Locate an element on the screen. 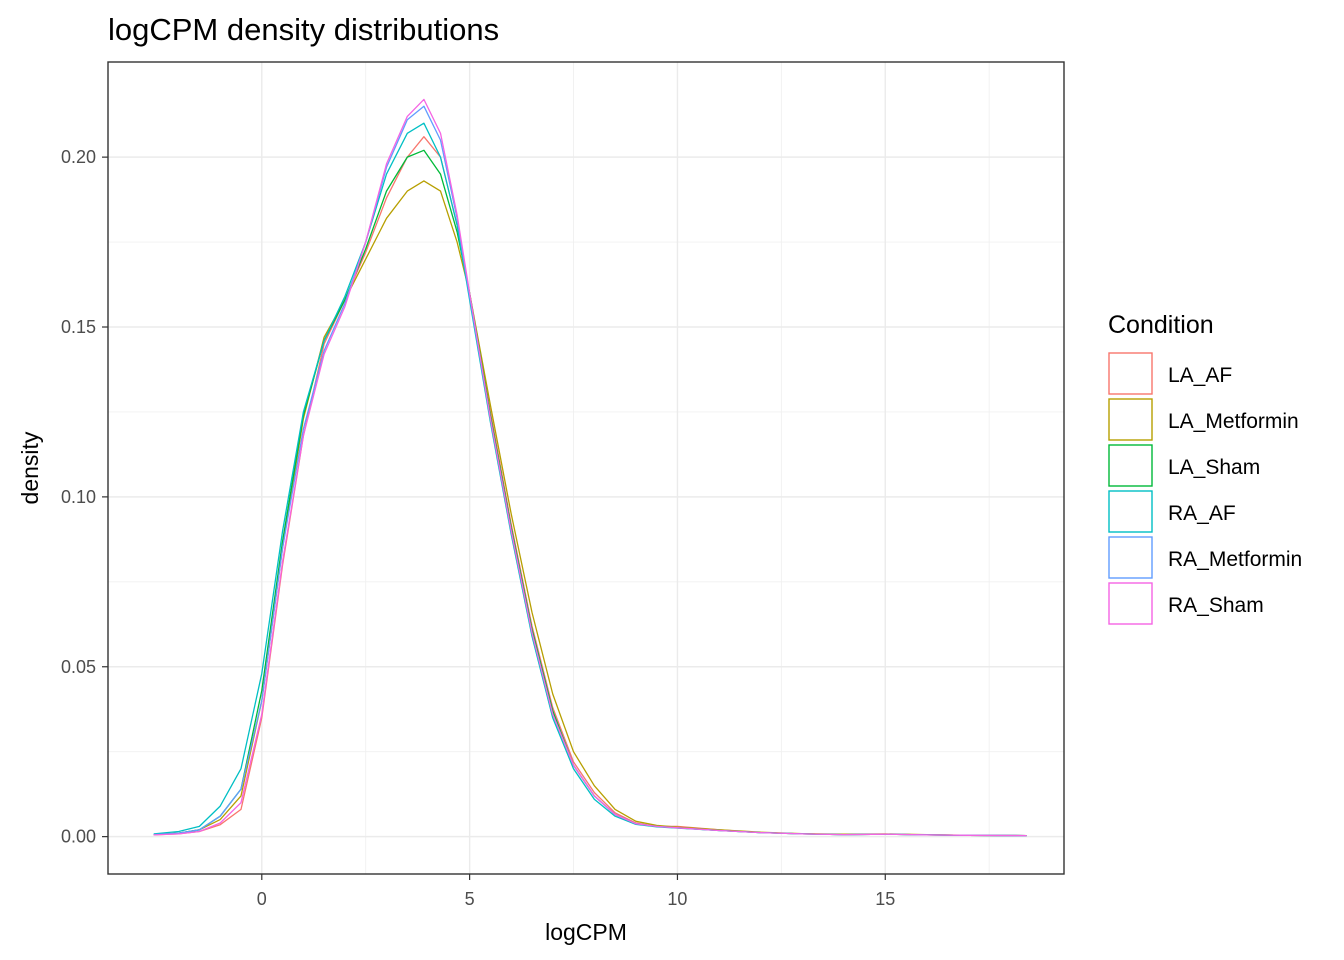  legend-label: RA_AF is located at coordinates (1202, 513).